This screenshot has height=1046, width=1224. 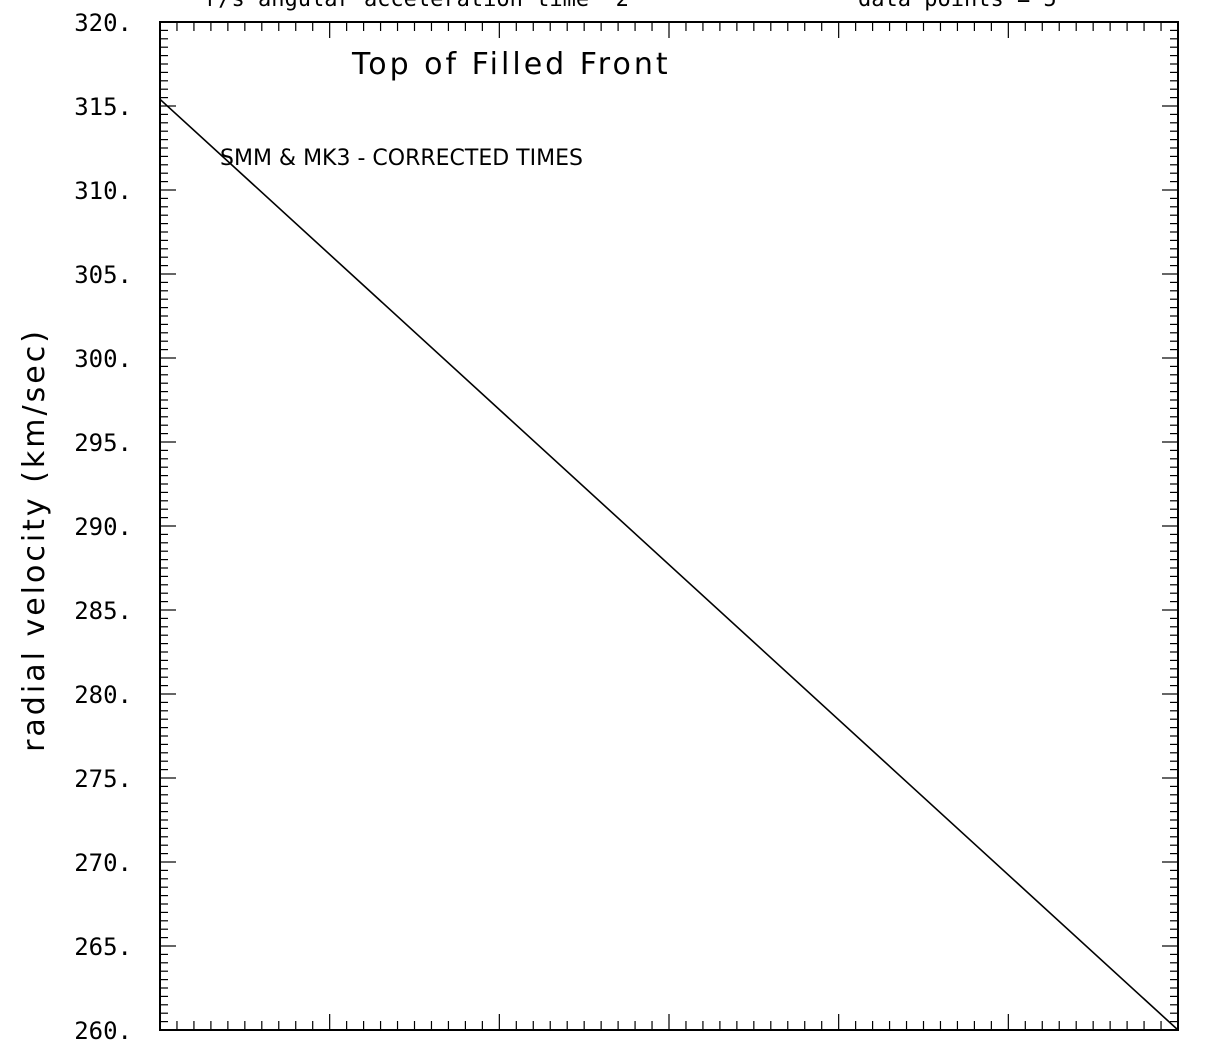 What do you see at coordinates (103, 947) in the screenshot?
I see `y-tick-label: 265.` at bounding box center [103, 947].